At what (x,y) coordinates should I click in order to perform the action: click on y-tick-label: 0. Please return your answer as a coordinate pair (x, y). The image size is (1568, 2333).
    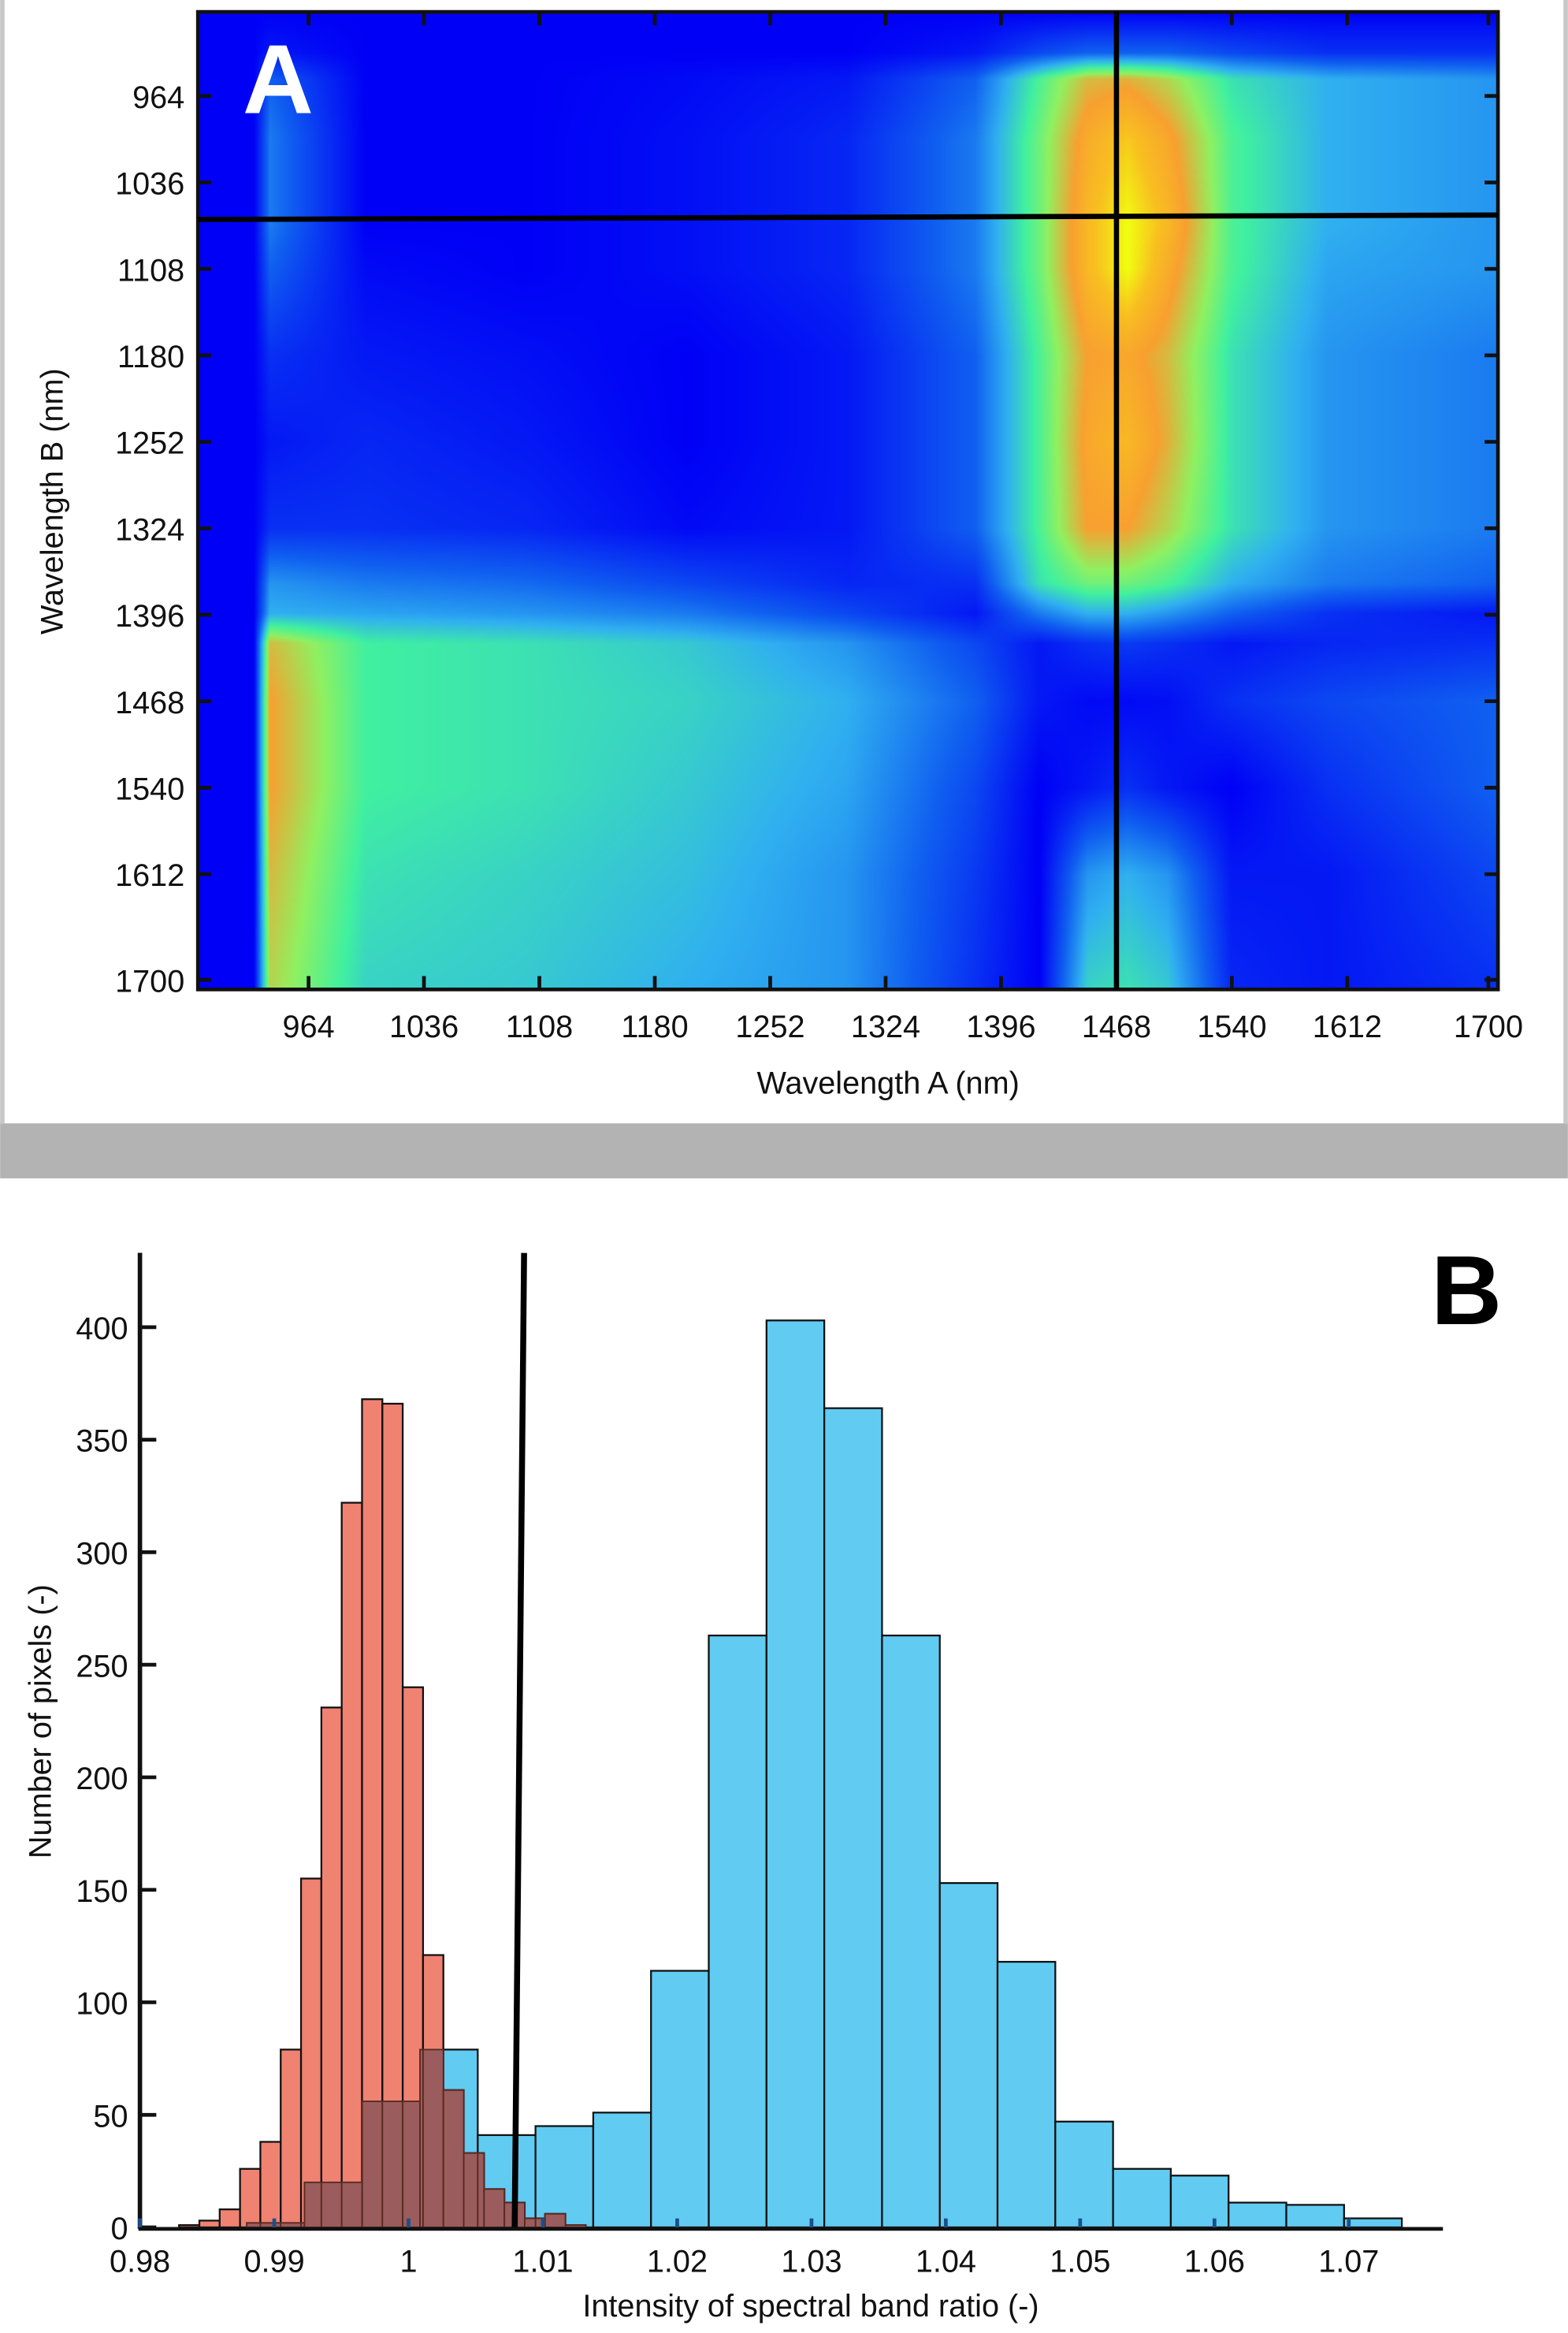
    Looking at the image, I should click on (119, 2229).